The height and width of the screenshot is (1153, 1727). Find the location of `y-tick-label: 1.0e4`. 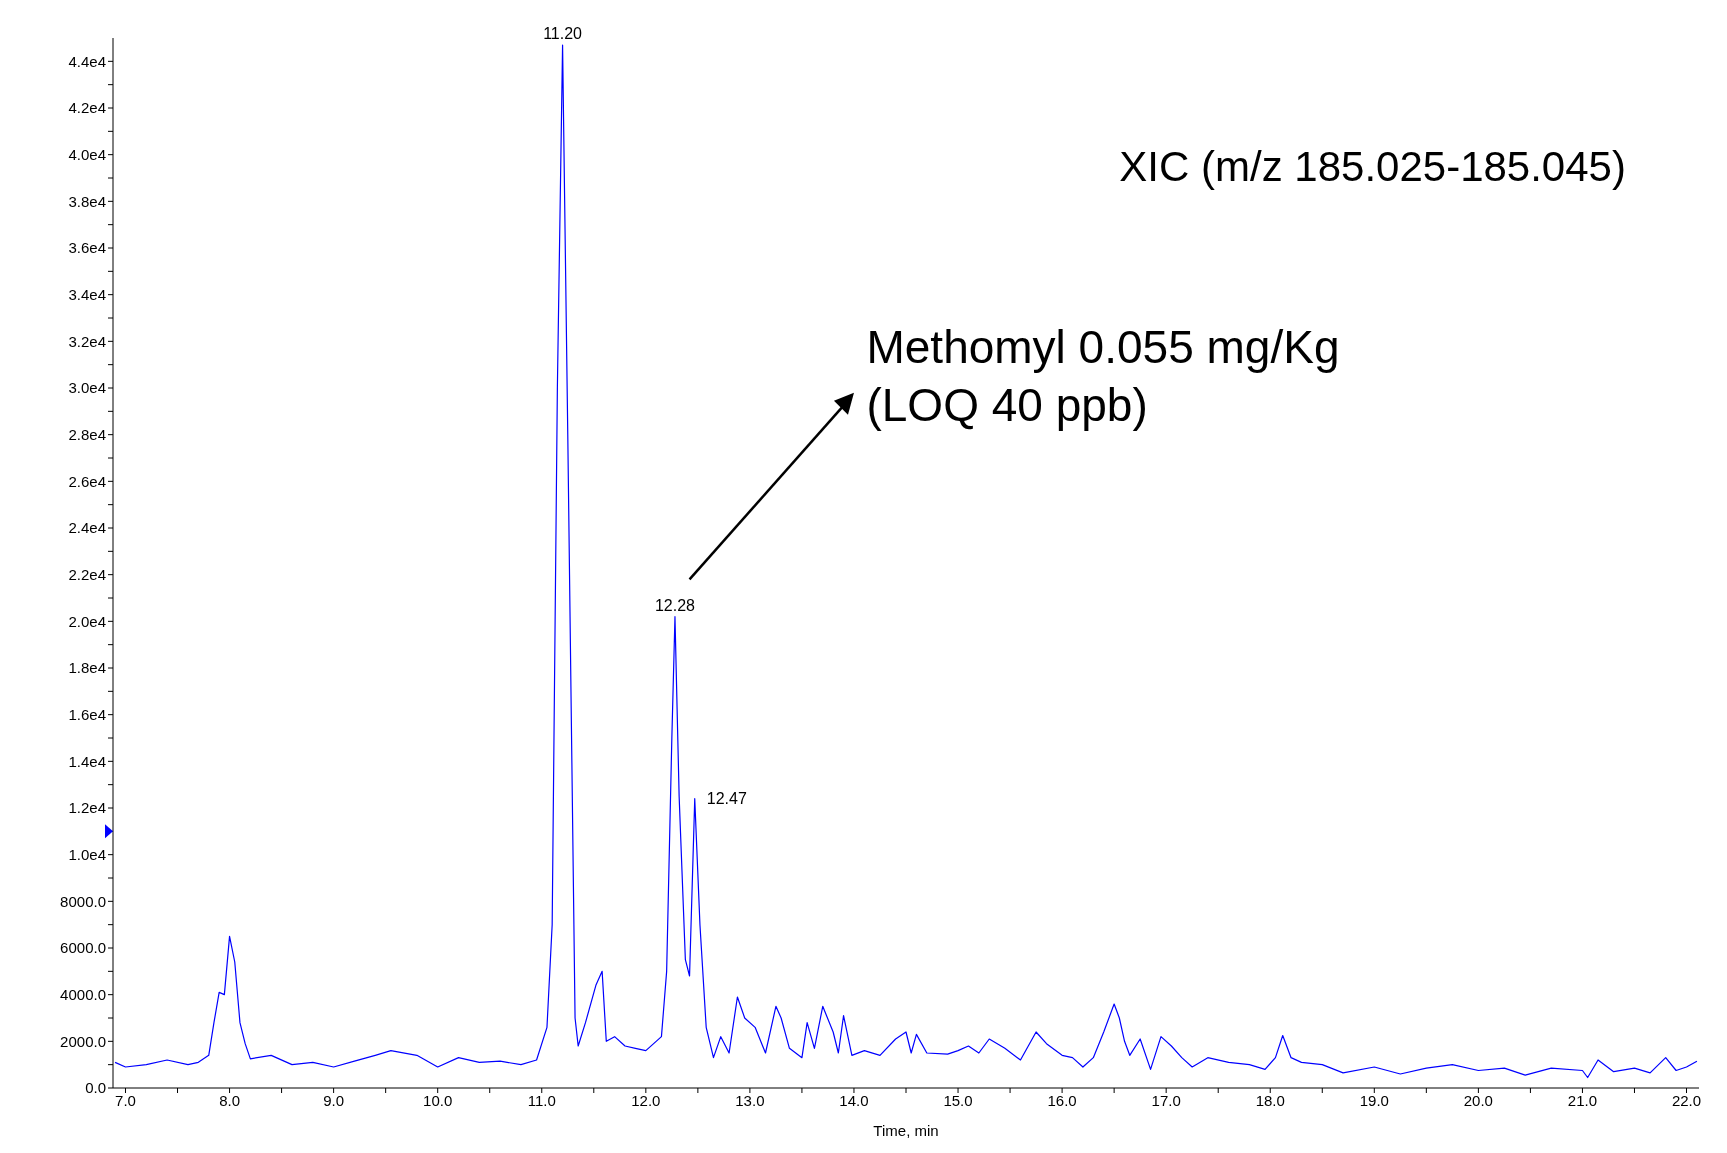

y-tick-label: 1.0e4 is located at coordinates (87, 854).